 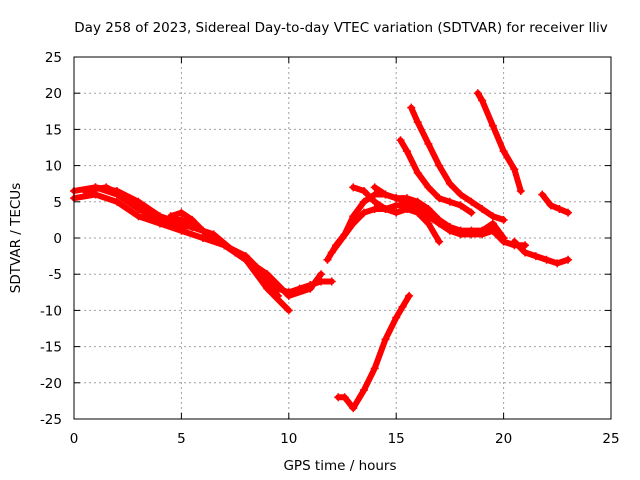 I want to click on x-tick-label: 15, so click(x=396, y=439).